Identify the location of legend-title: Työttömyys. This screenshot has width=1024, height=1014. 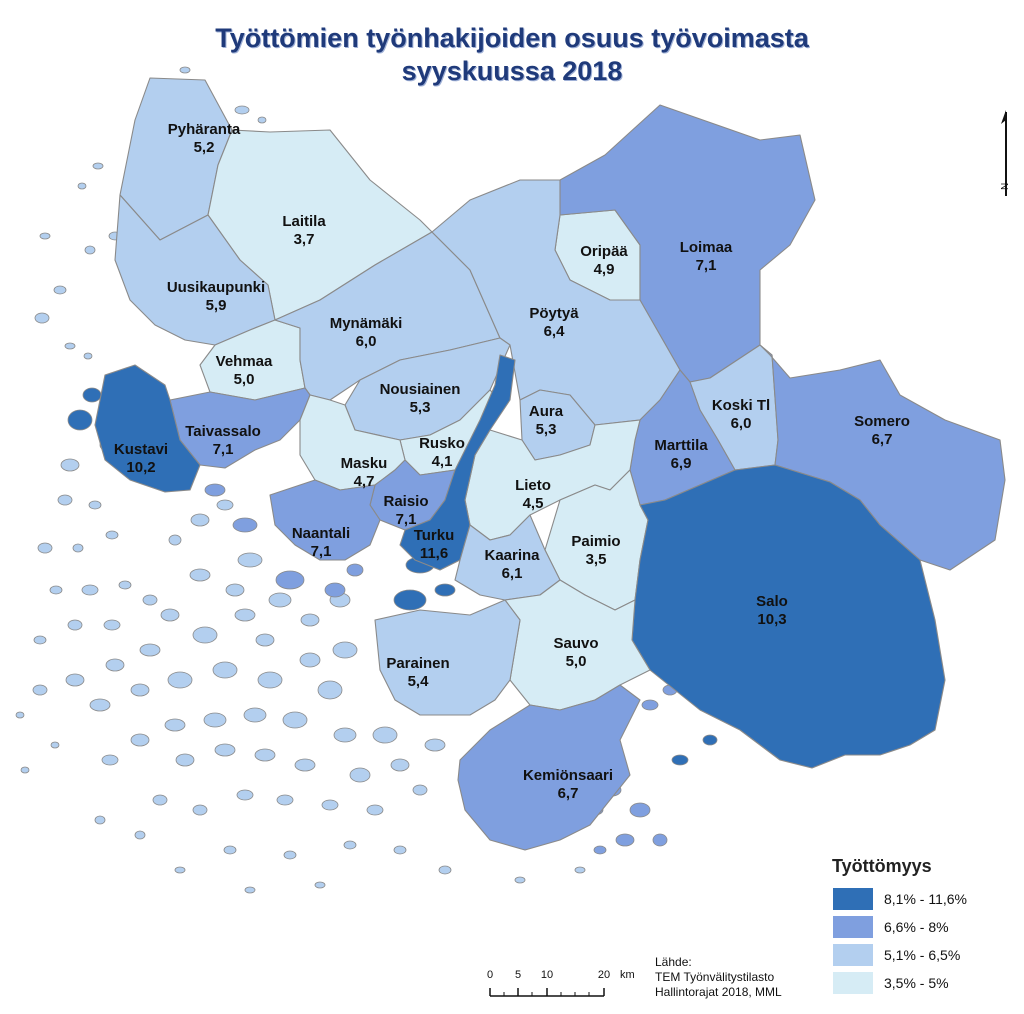
(882, 866).